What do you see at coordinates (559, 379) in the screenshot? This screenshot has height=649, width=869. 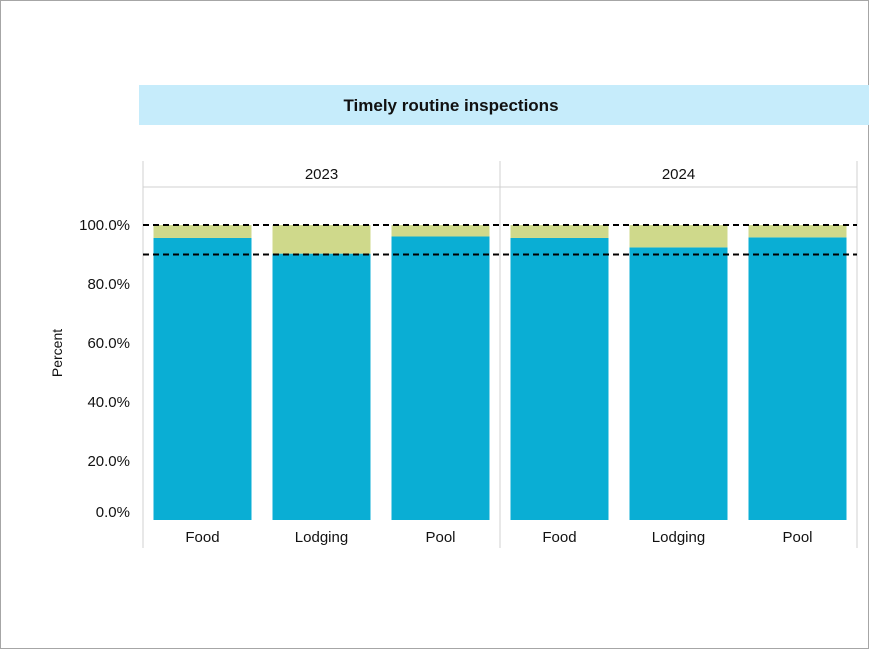 I see `bar-2024-food-timely` at bounding box center [559, 379].